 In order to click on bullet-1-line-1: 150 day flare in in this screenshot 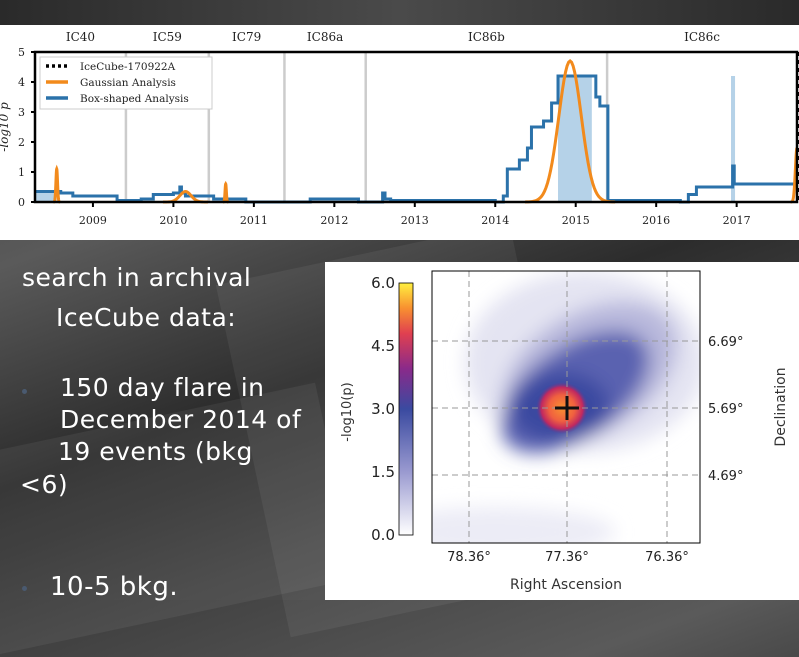, I will do `click(162, 387)`.